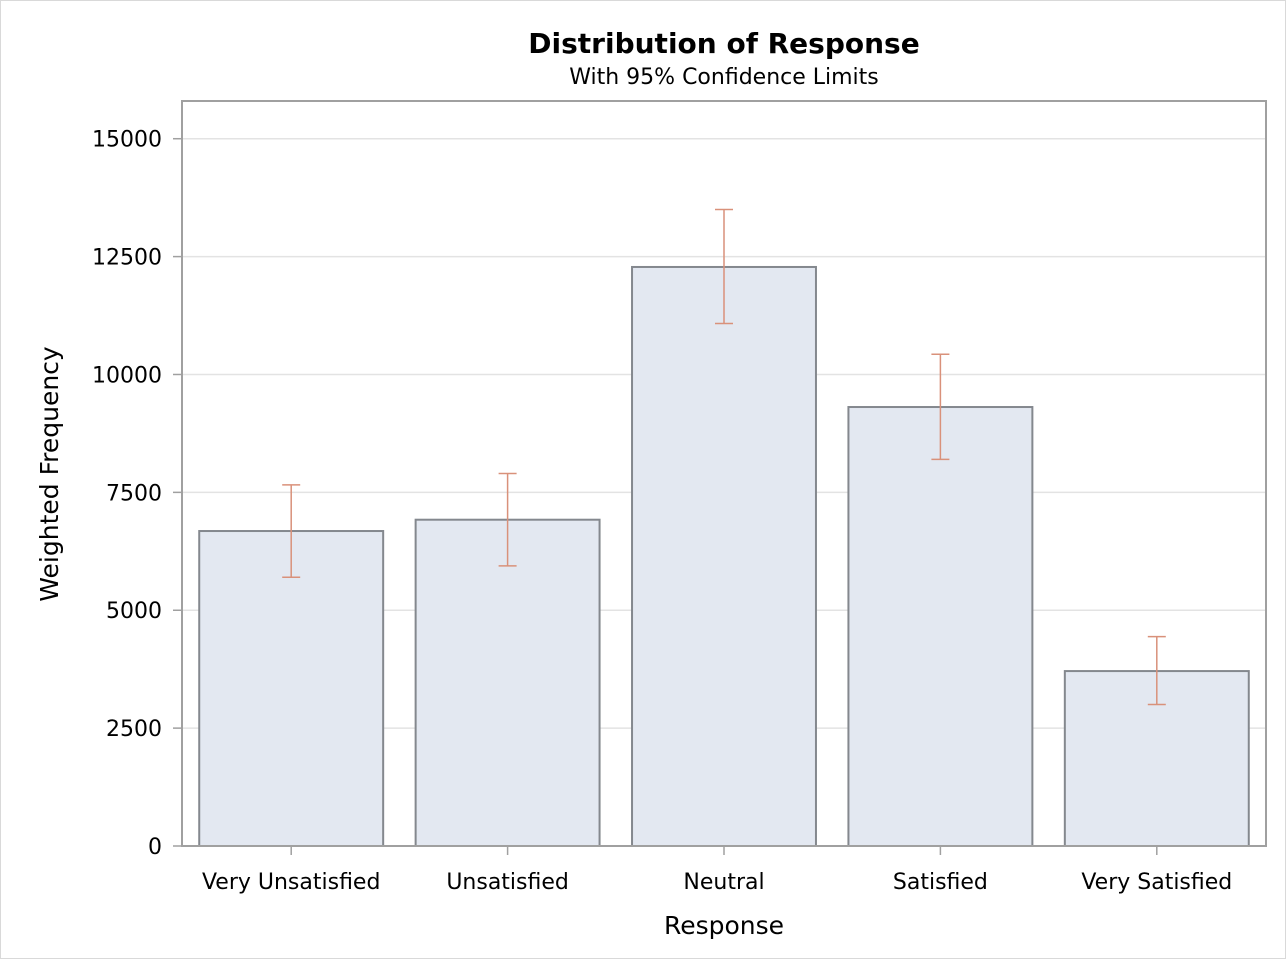 The width and height of the screenshot is (1286, 959). I want to click on x-axis-label: Response, so click(724, 925).